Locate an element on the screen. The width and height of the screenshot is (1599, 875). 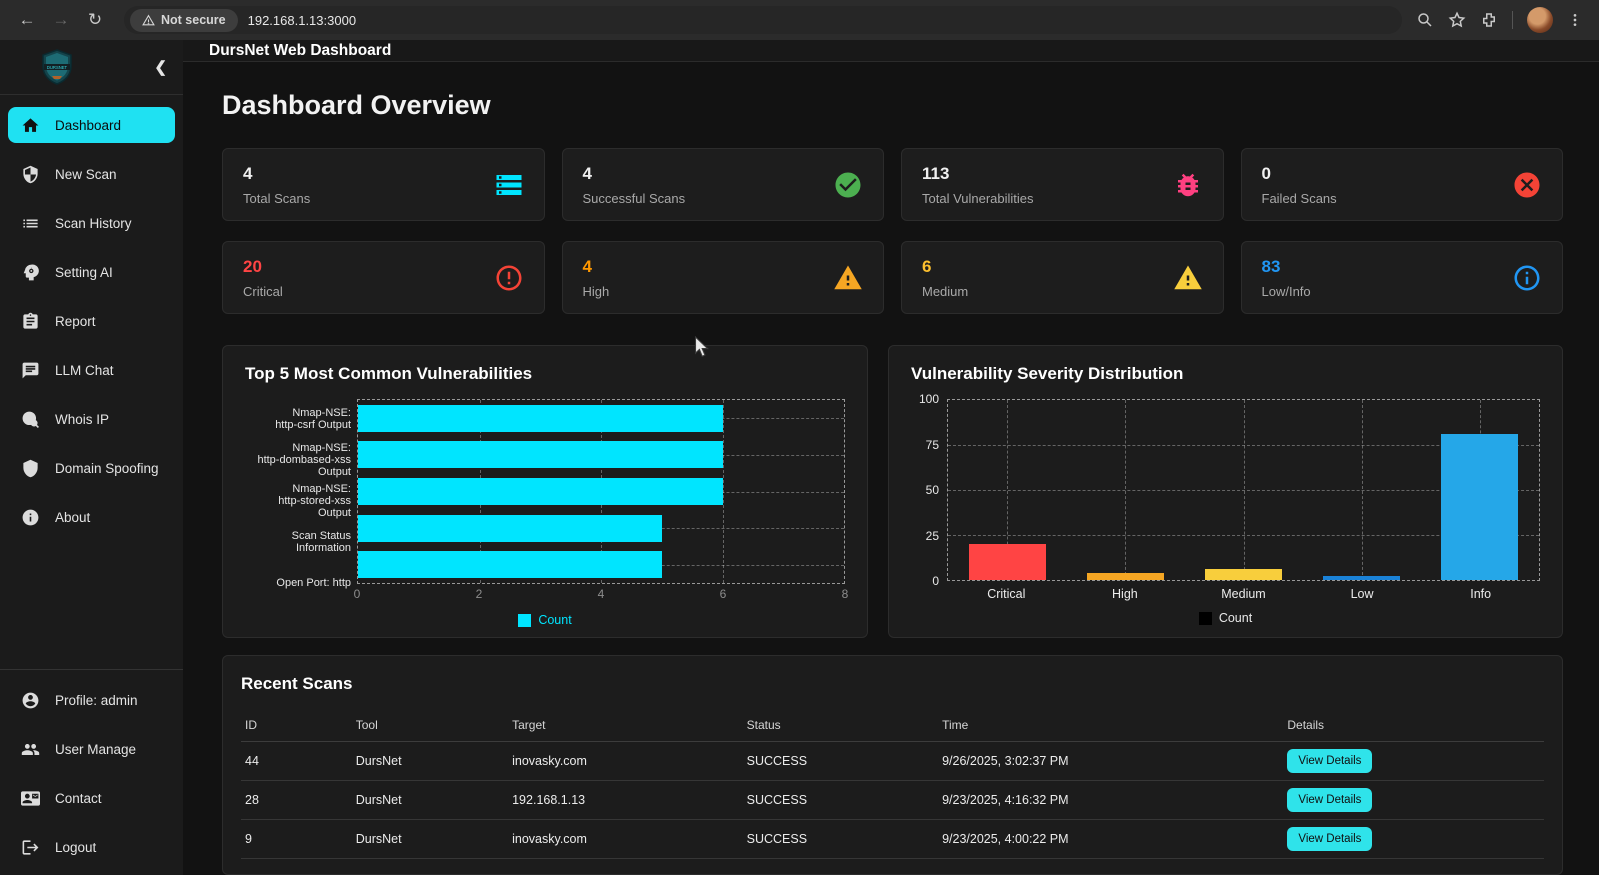
sidebar-item-whois-ip: Whois IP is located at coordinates (91, 419).